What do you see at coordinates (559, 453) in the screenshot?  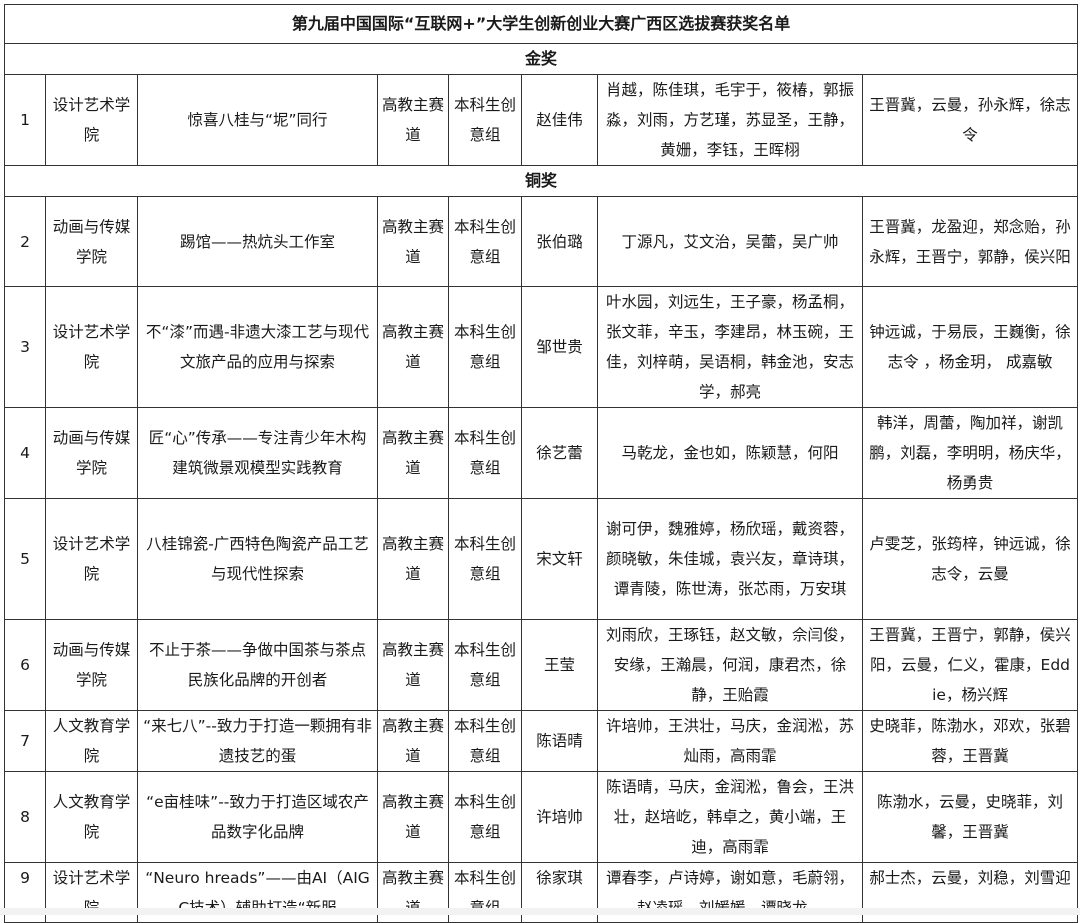 I see `cell-leader: 徐艺蕾` at bounding box center [559, 453].